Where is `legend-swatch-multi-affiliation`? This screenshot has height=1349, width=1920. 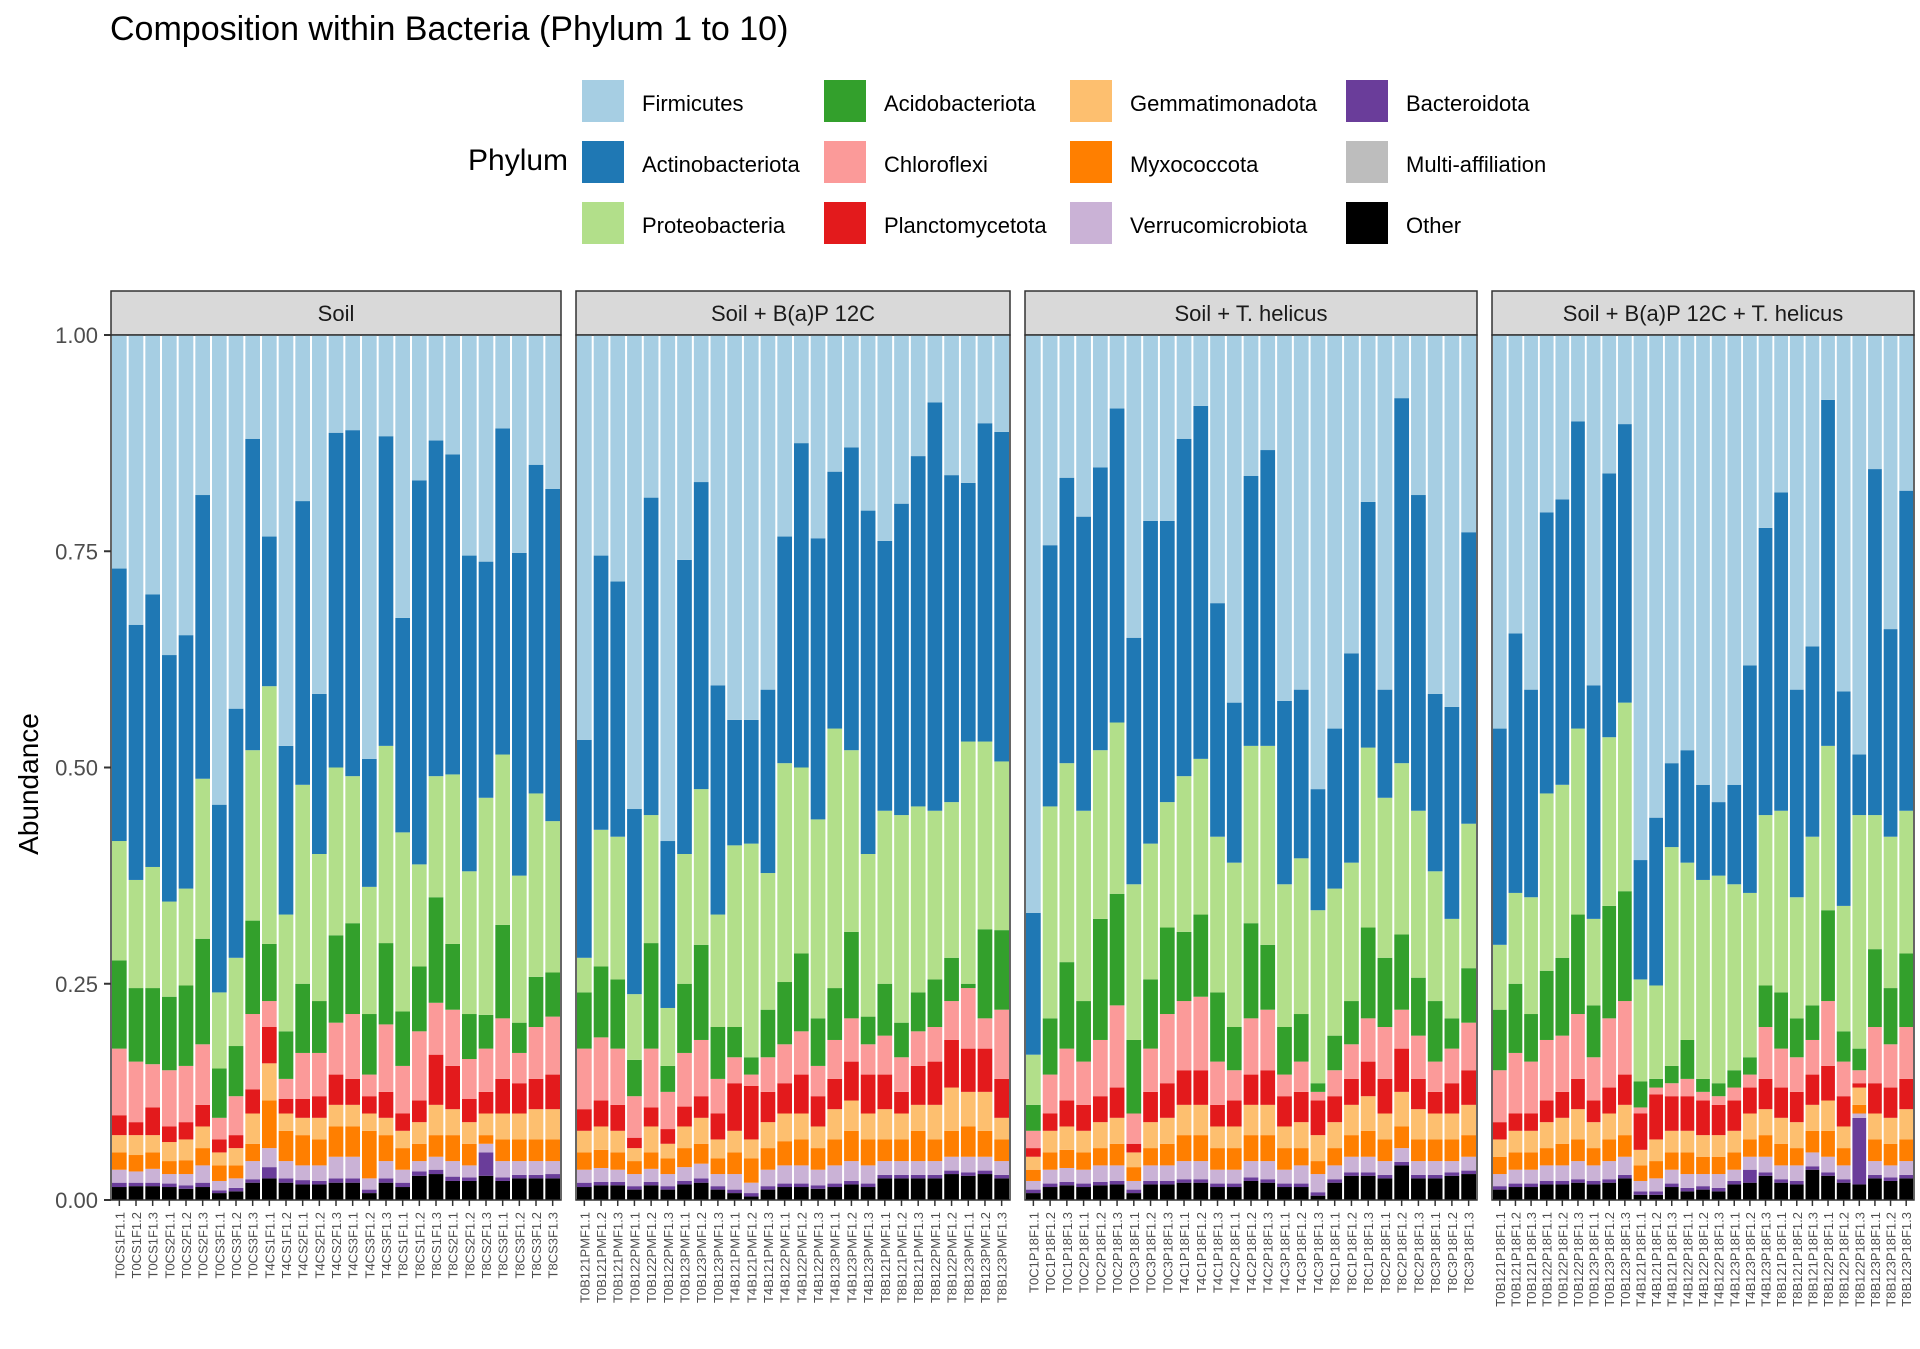
legend-swatch-multi-affiliation is located at coordinates (1367, 162).